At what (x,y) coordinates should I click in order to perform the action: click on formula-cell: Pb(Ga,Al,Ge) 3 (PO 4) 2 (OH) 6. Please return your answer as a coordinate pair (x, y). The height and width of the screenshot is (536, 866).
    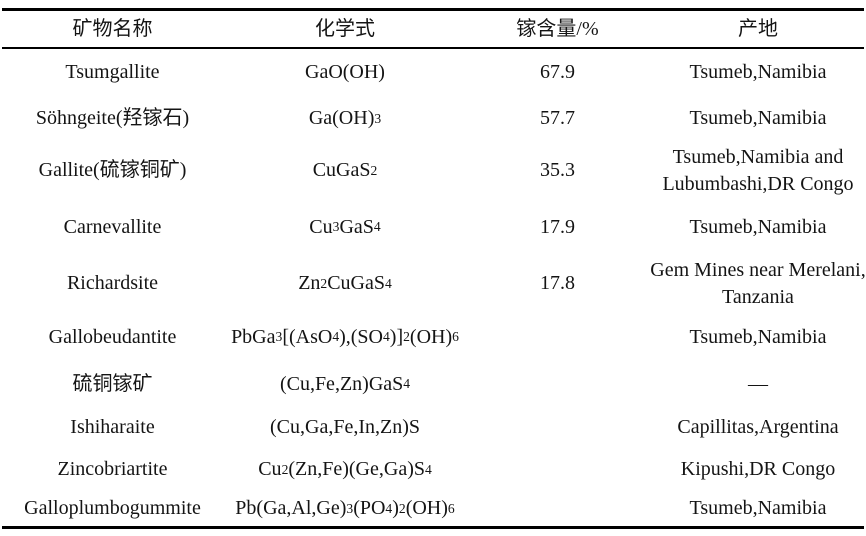
    Looking at the image, I should click on (345, 508).